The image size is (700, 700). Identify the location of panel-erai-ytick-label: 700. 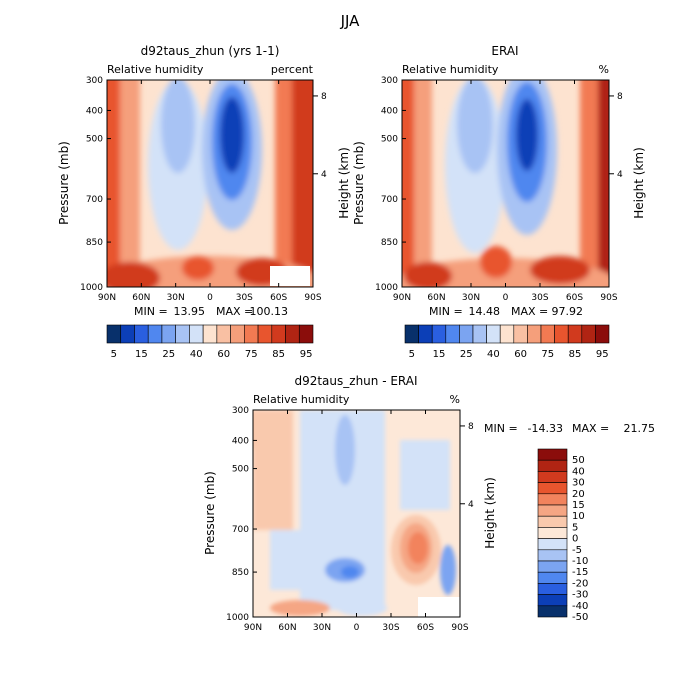
(389, 200).